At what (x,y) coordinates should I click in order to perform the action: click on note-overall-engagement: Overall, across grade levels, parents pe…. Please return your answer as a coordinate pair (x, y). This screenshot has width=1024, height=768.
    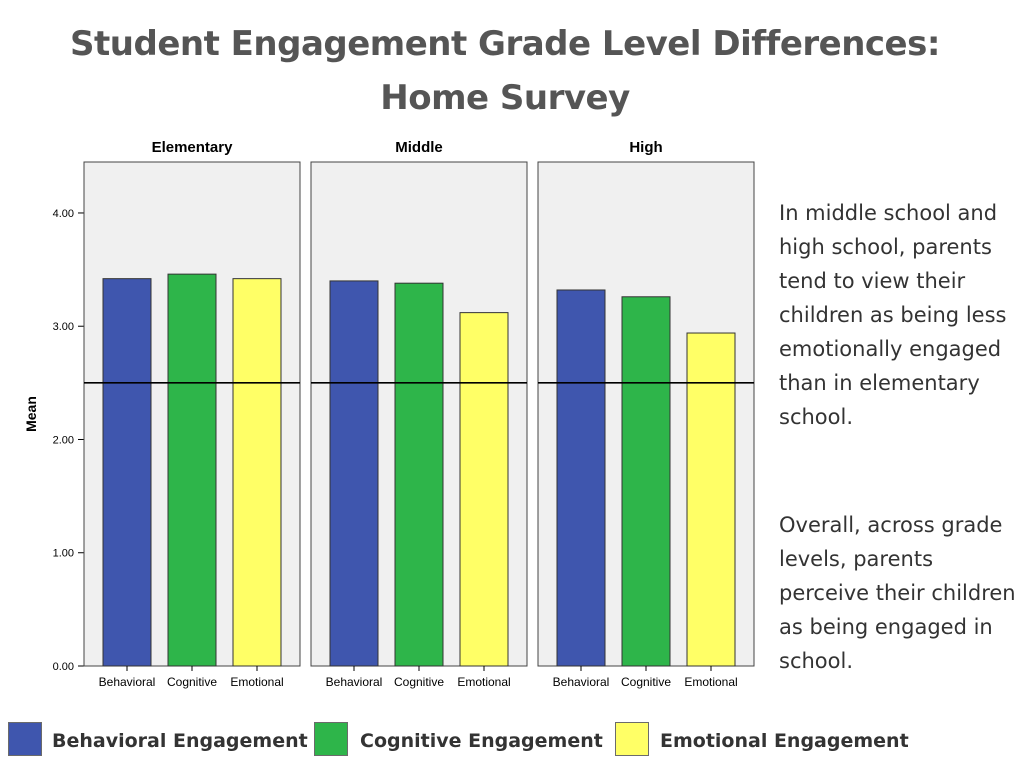
    Looking at the image, I should click on (897, 593).